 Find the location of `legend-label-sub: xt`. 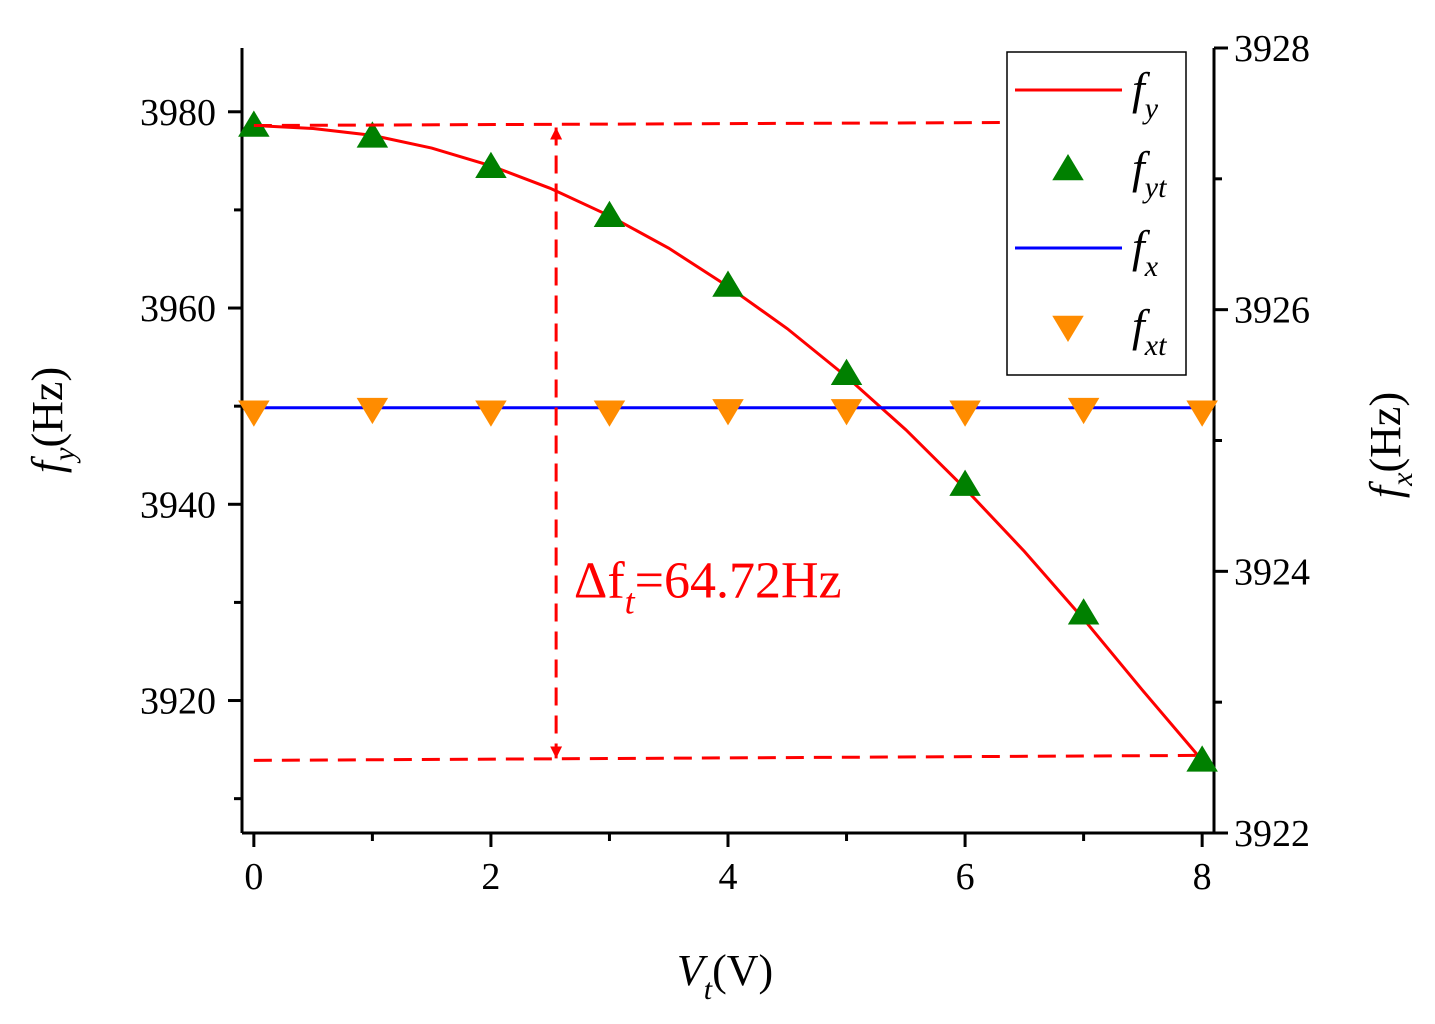

legend-label-sub: xt is located at coordinates (1155, 345).